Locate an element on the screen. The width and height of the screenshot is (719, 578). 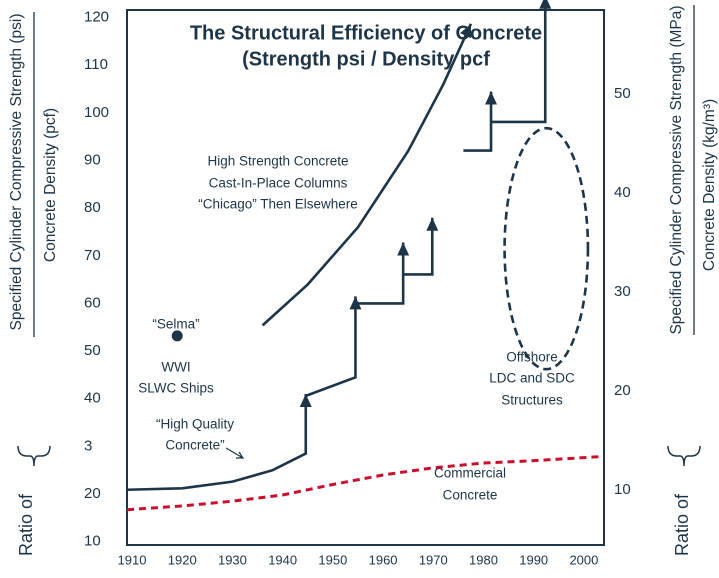
annotation: Offshore is located at coordinates (532, 357).